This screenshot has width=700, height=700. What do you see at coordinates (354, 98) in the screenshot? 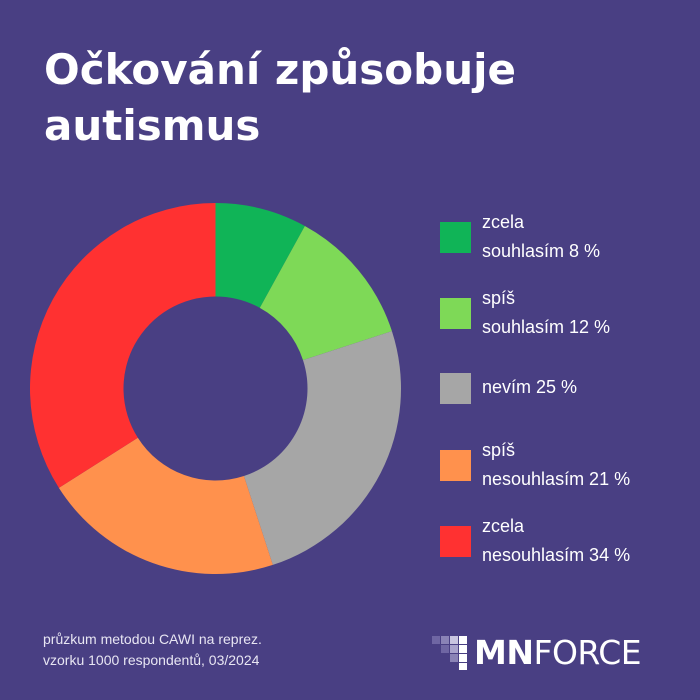
I see `chart-title: Očkování způsobuje autismus` at bounding box center [354, 98].